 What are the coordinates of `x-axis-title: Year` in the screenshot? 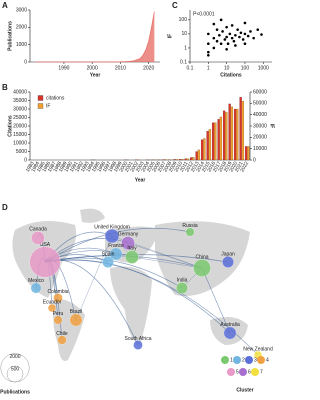 It's located at (140, 180).